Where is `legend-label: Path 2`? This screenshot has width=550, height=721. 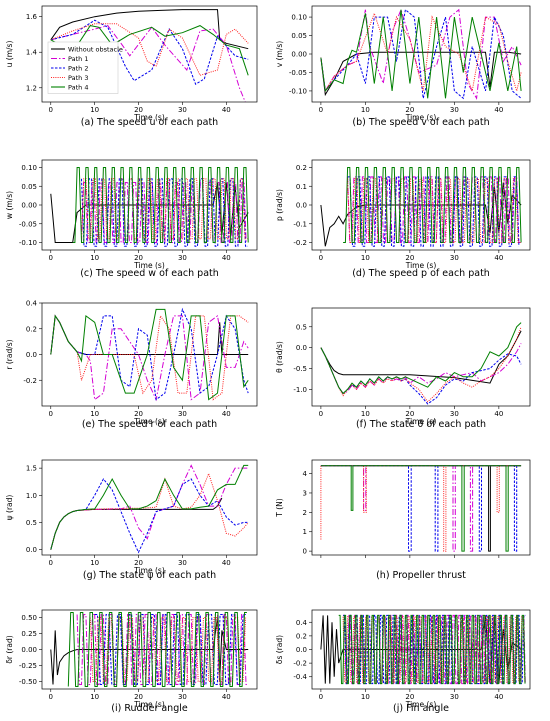 legend-label: Path 2 is located at coordinates (78, 68).